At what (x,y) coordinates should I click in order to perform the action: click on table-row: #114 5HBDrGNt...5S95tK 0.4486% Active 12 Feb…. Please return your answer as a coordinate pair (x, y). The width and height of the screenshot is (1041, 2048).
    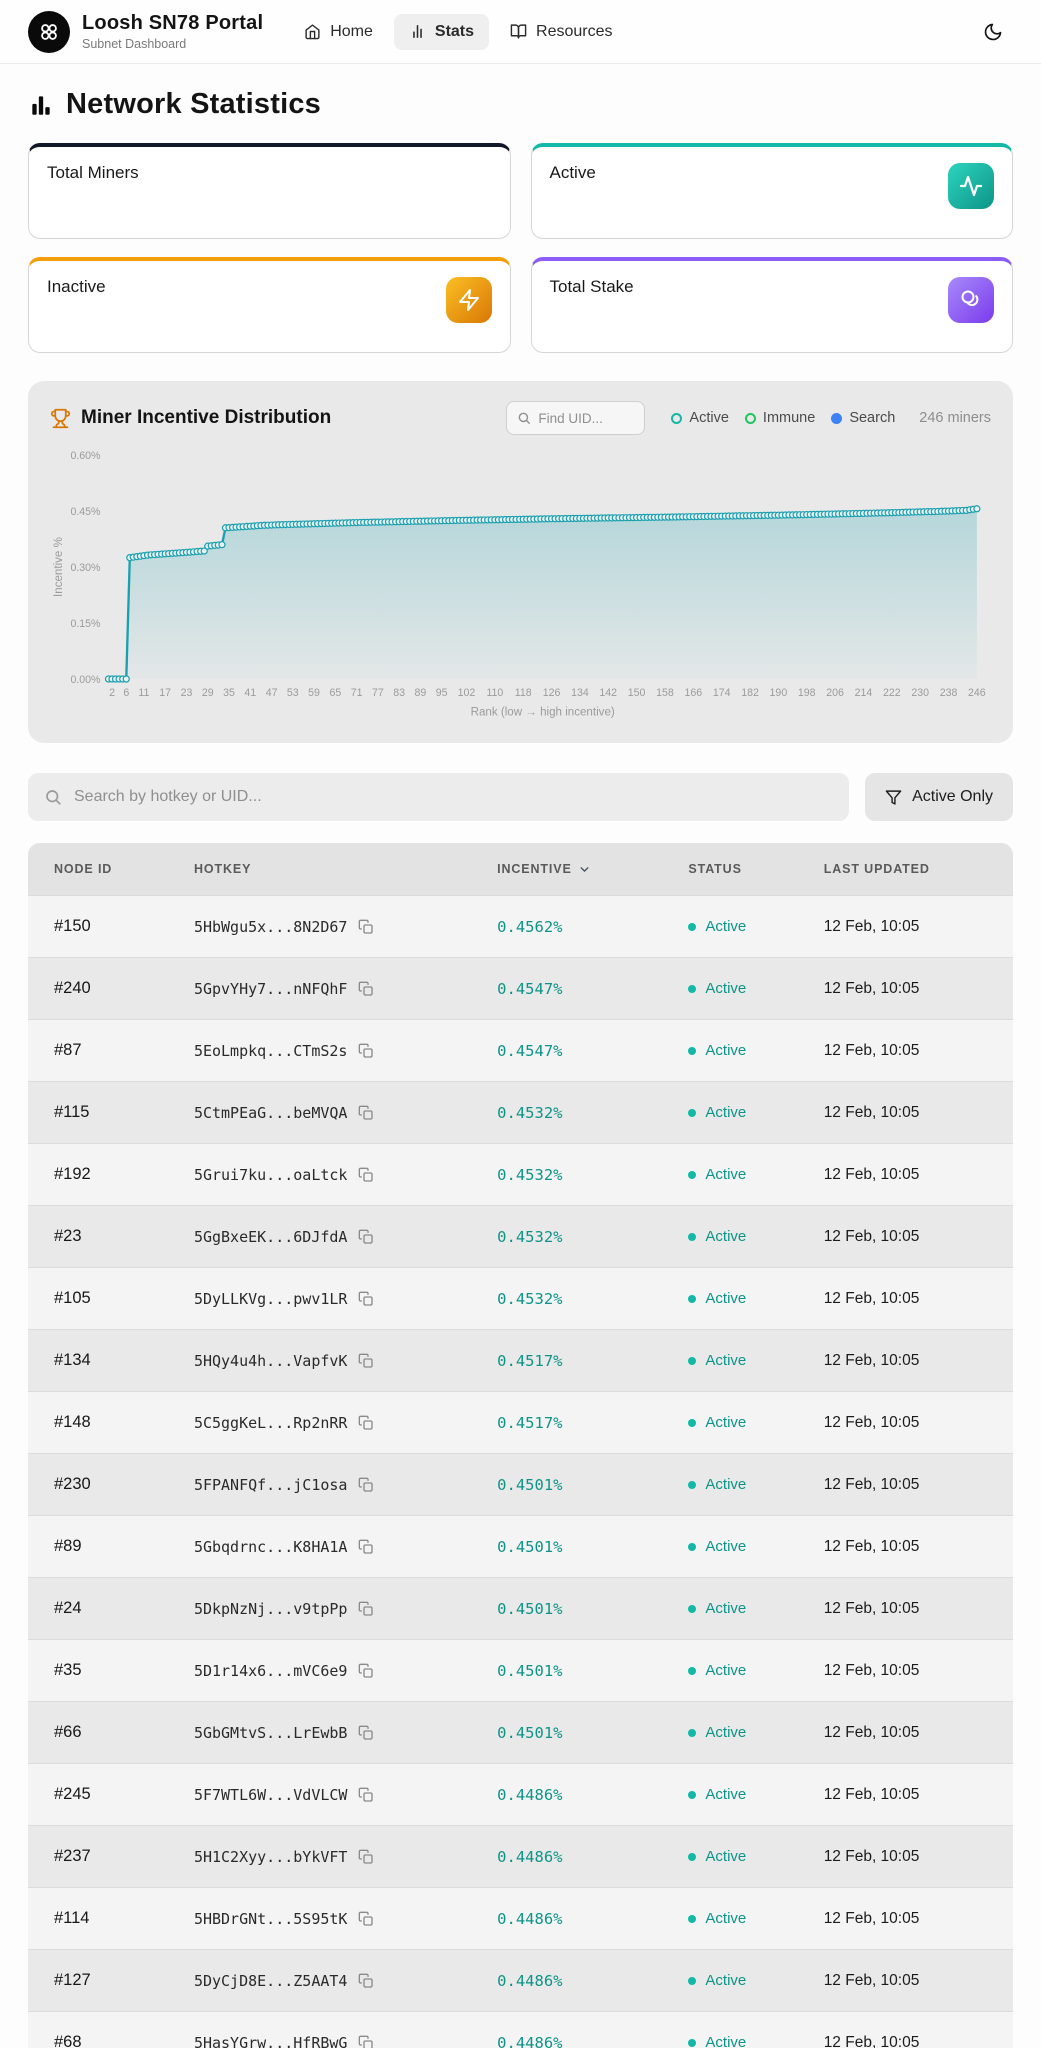
    Looking at the image, I should click on (520, 1918).